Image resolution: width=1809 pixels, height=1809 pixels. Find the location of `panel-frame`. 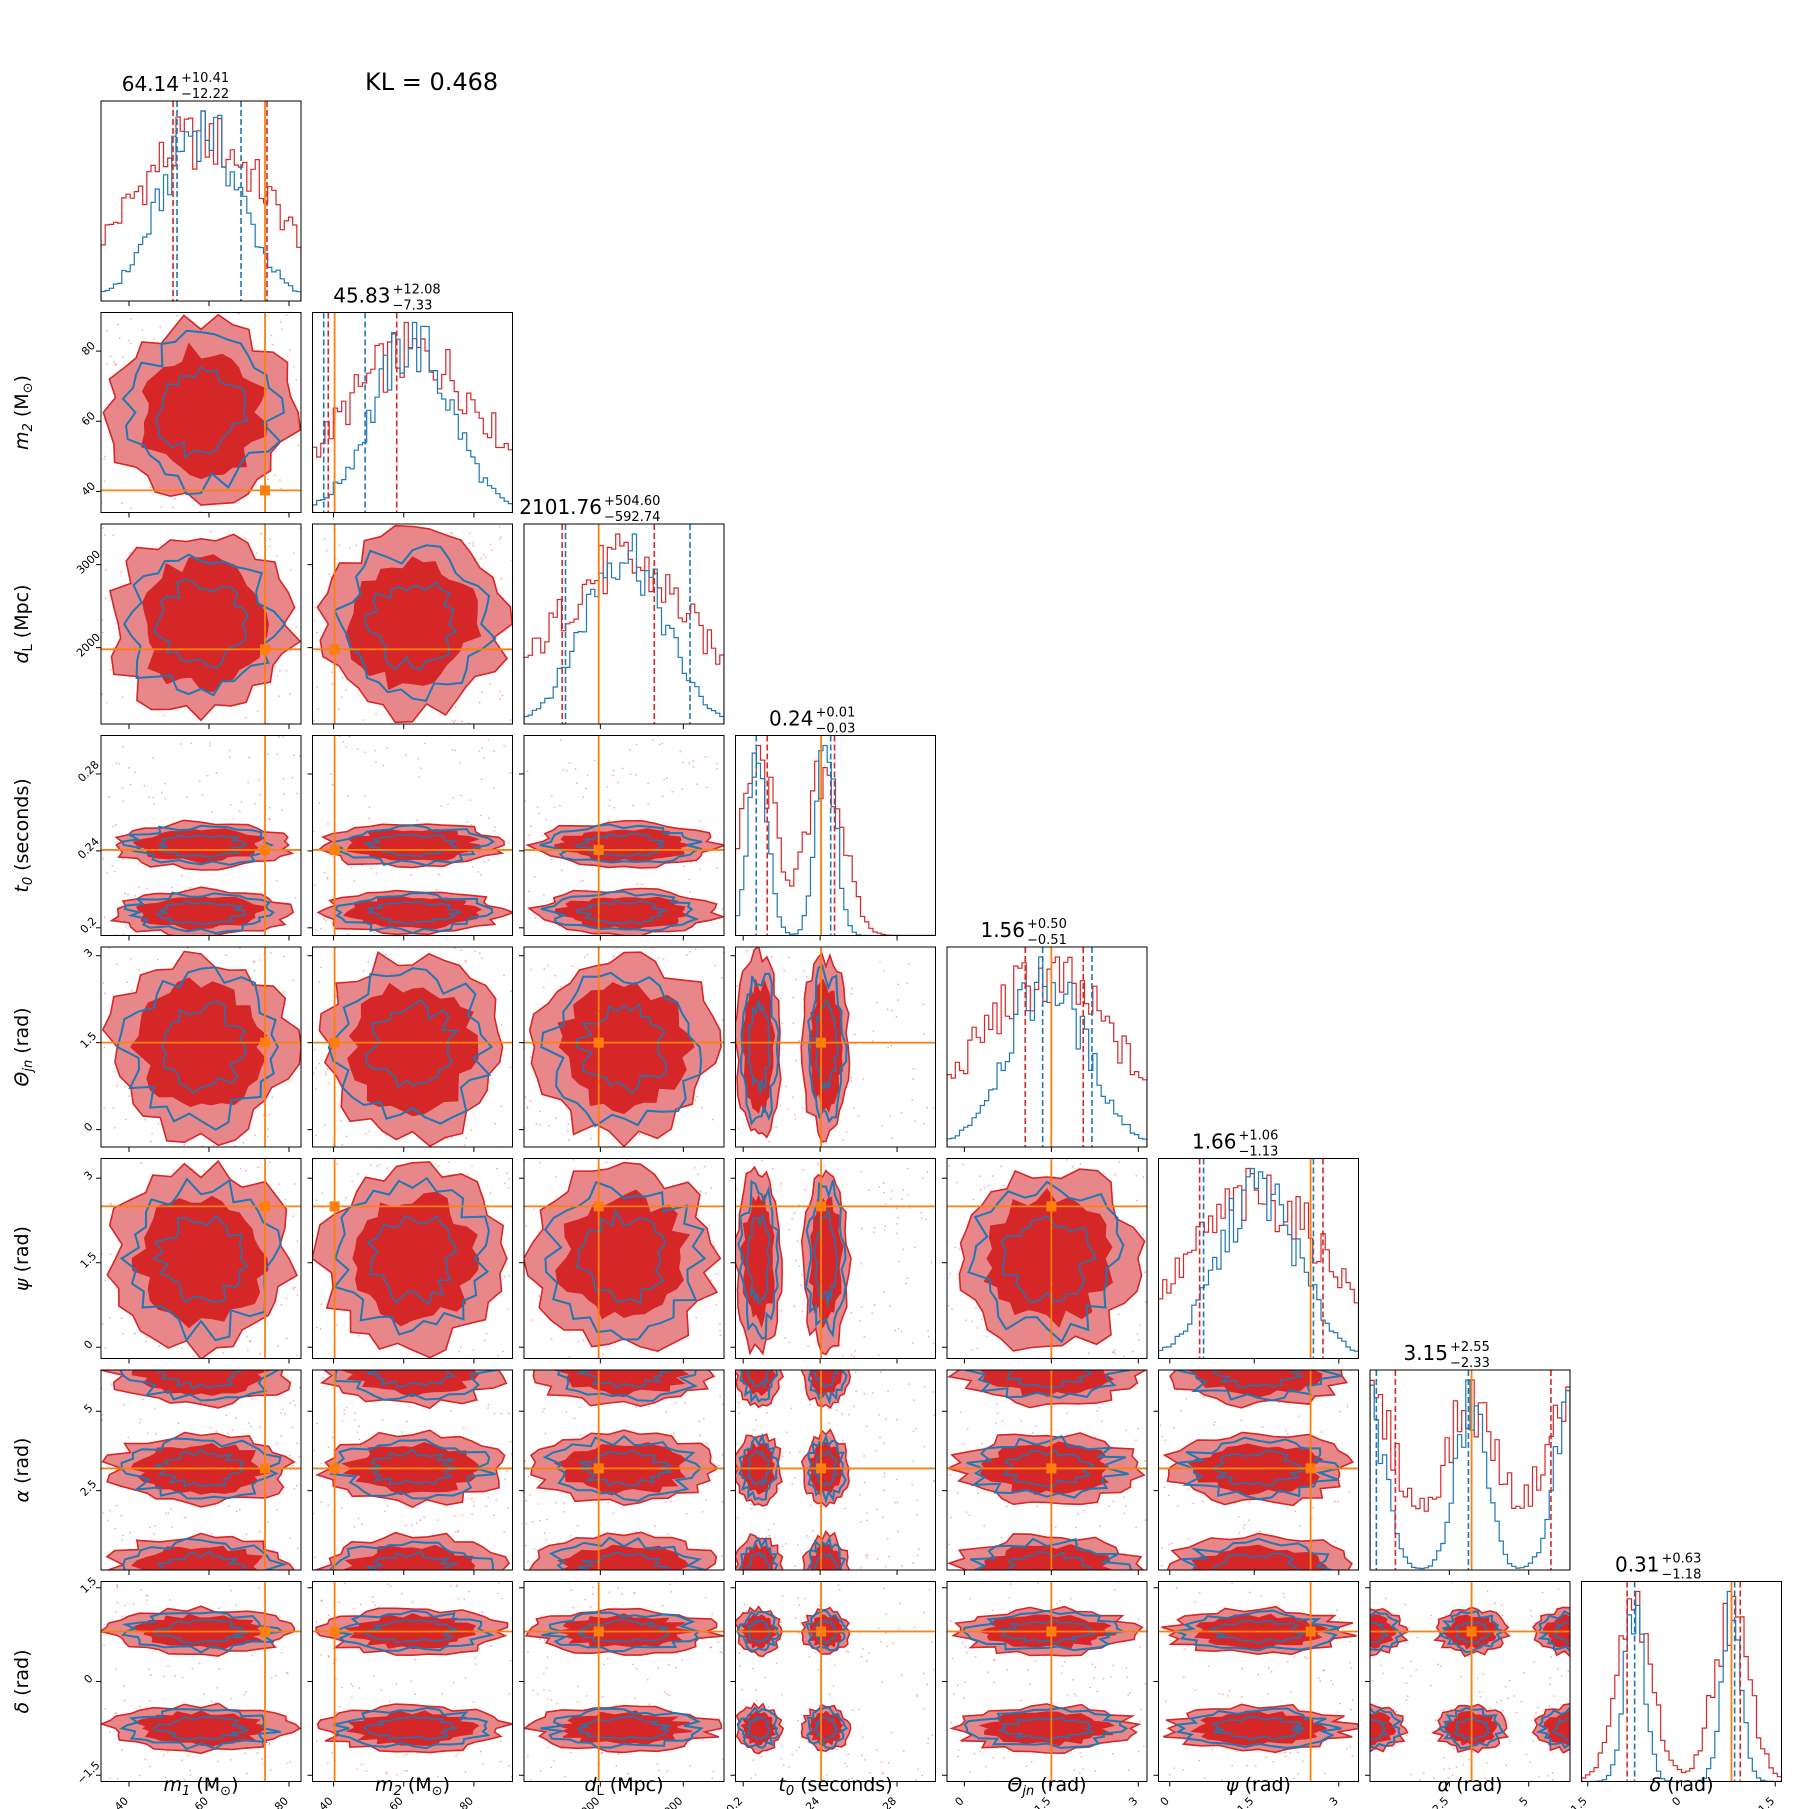

panel-frame is located at coordinates (412, 1470).